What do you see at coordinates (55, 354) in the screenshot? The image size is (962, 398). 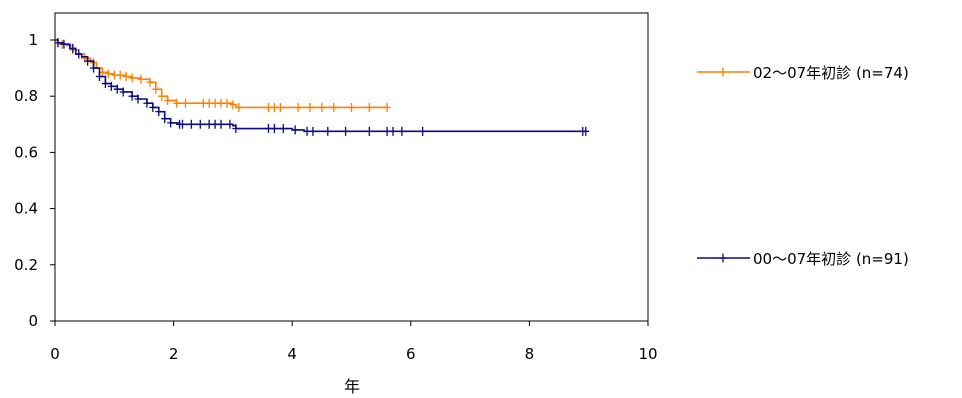 I see `x-tick-label: 0` at bounding box center [55, 354].